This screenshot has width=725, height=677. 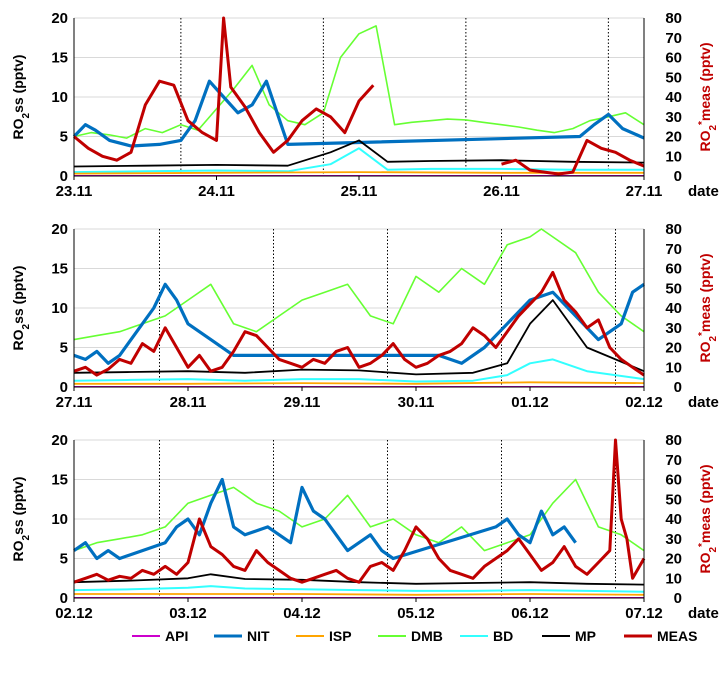 I want to click on legend-label: DMB, so click(x=427, y=636).